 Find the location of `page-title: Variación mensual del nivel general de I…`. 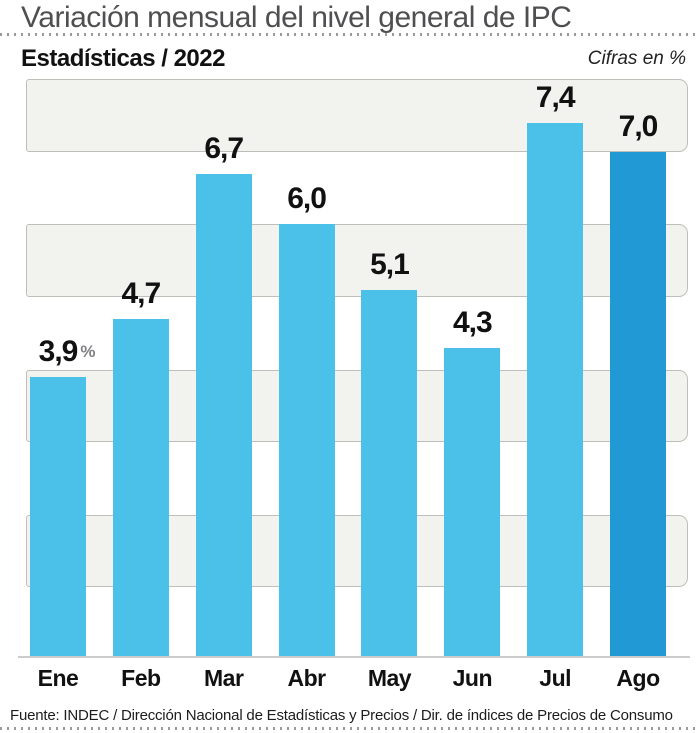

page-title: Variación mensual del nivel general de I… is located at coordinates (296, 17).